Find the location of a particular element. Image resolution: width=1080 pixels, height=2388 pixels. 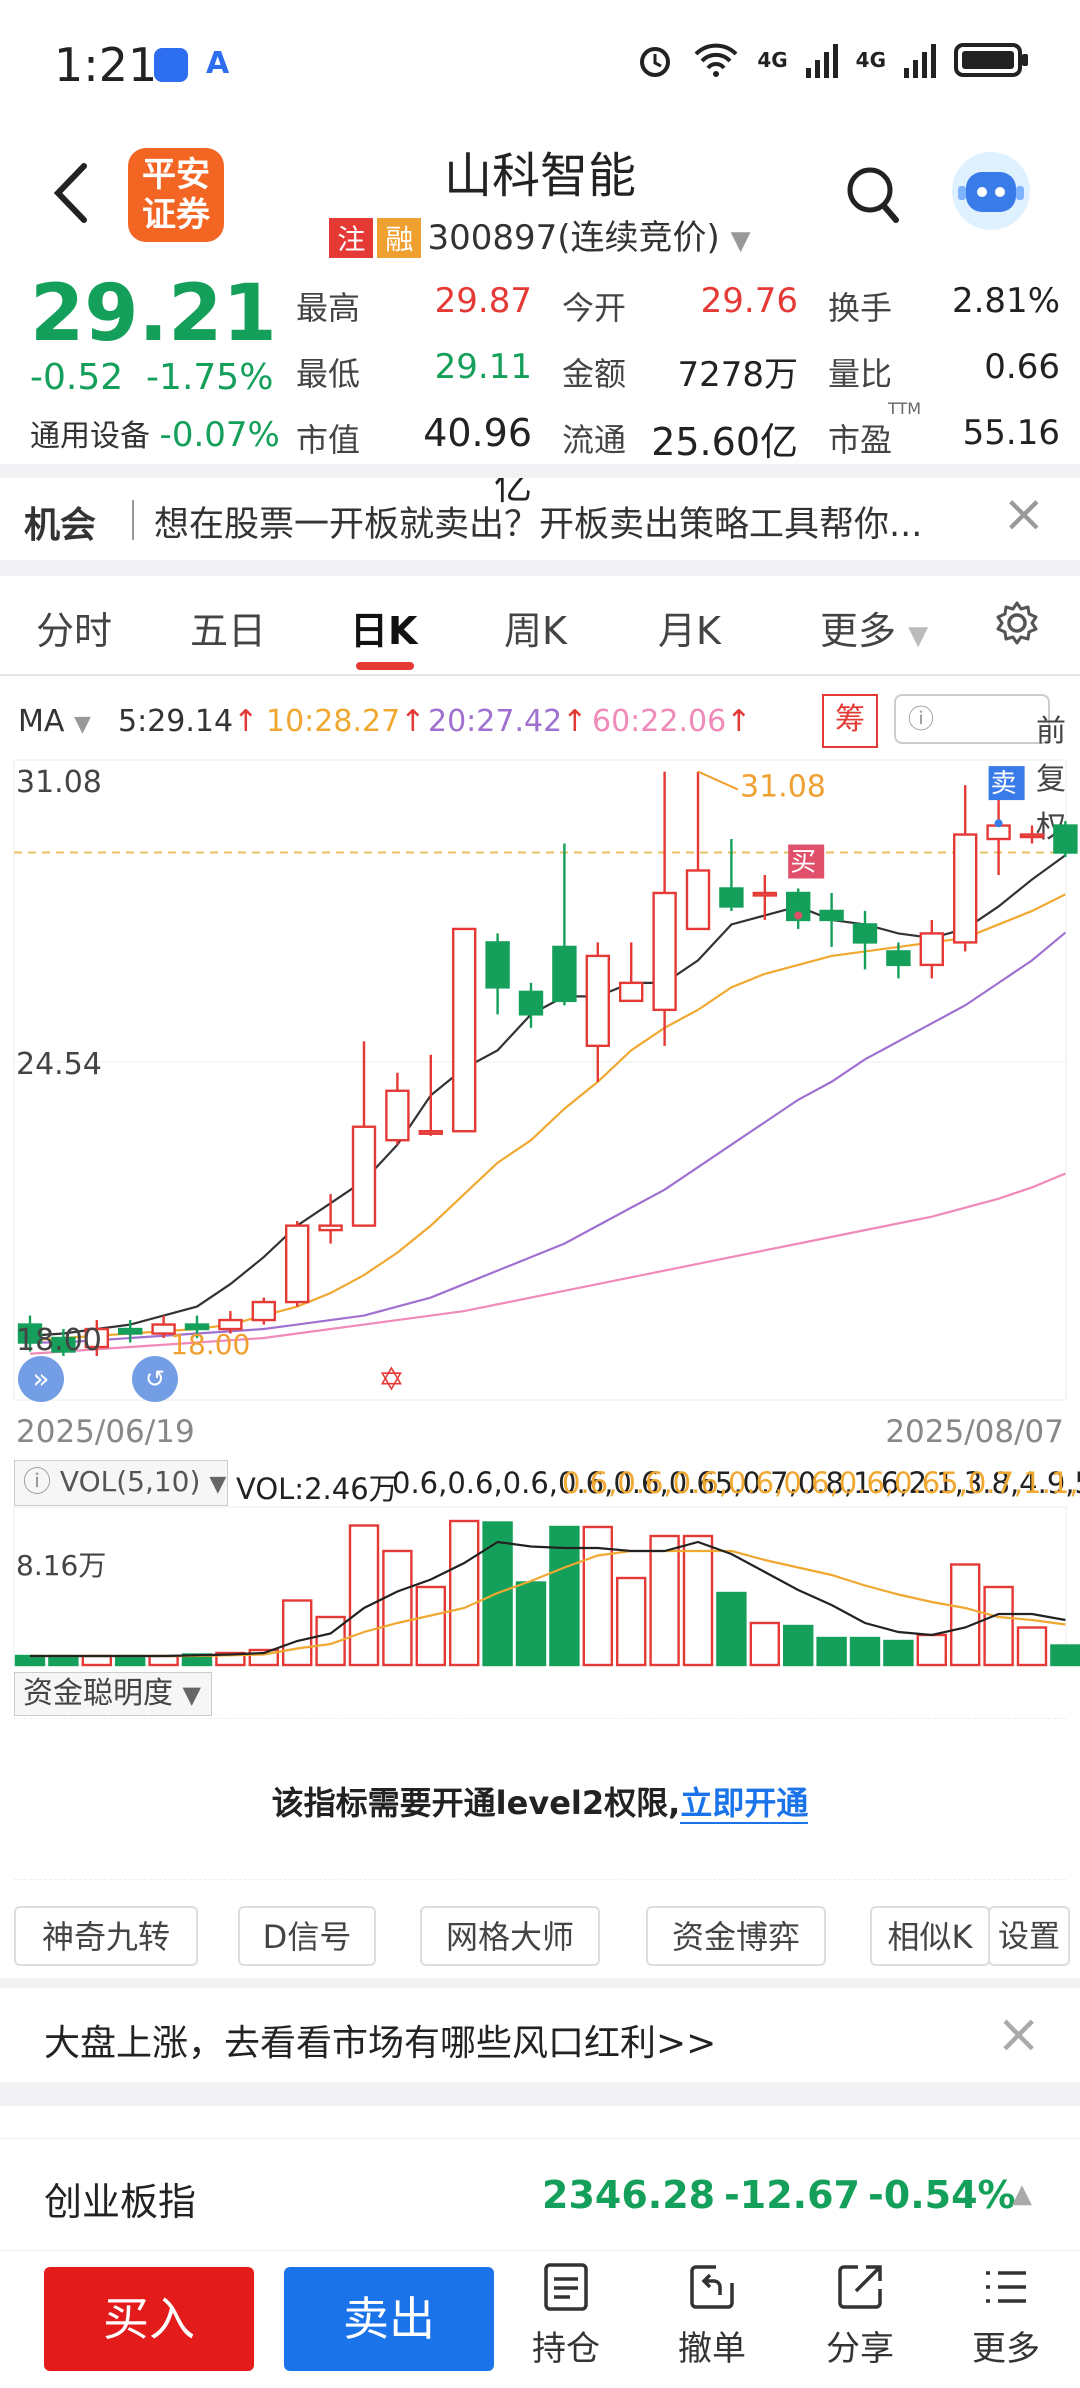

chip-nine-turns: 神奇九转 is located at coordinates (106, 1936).